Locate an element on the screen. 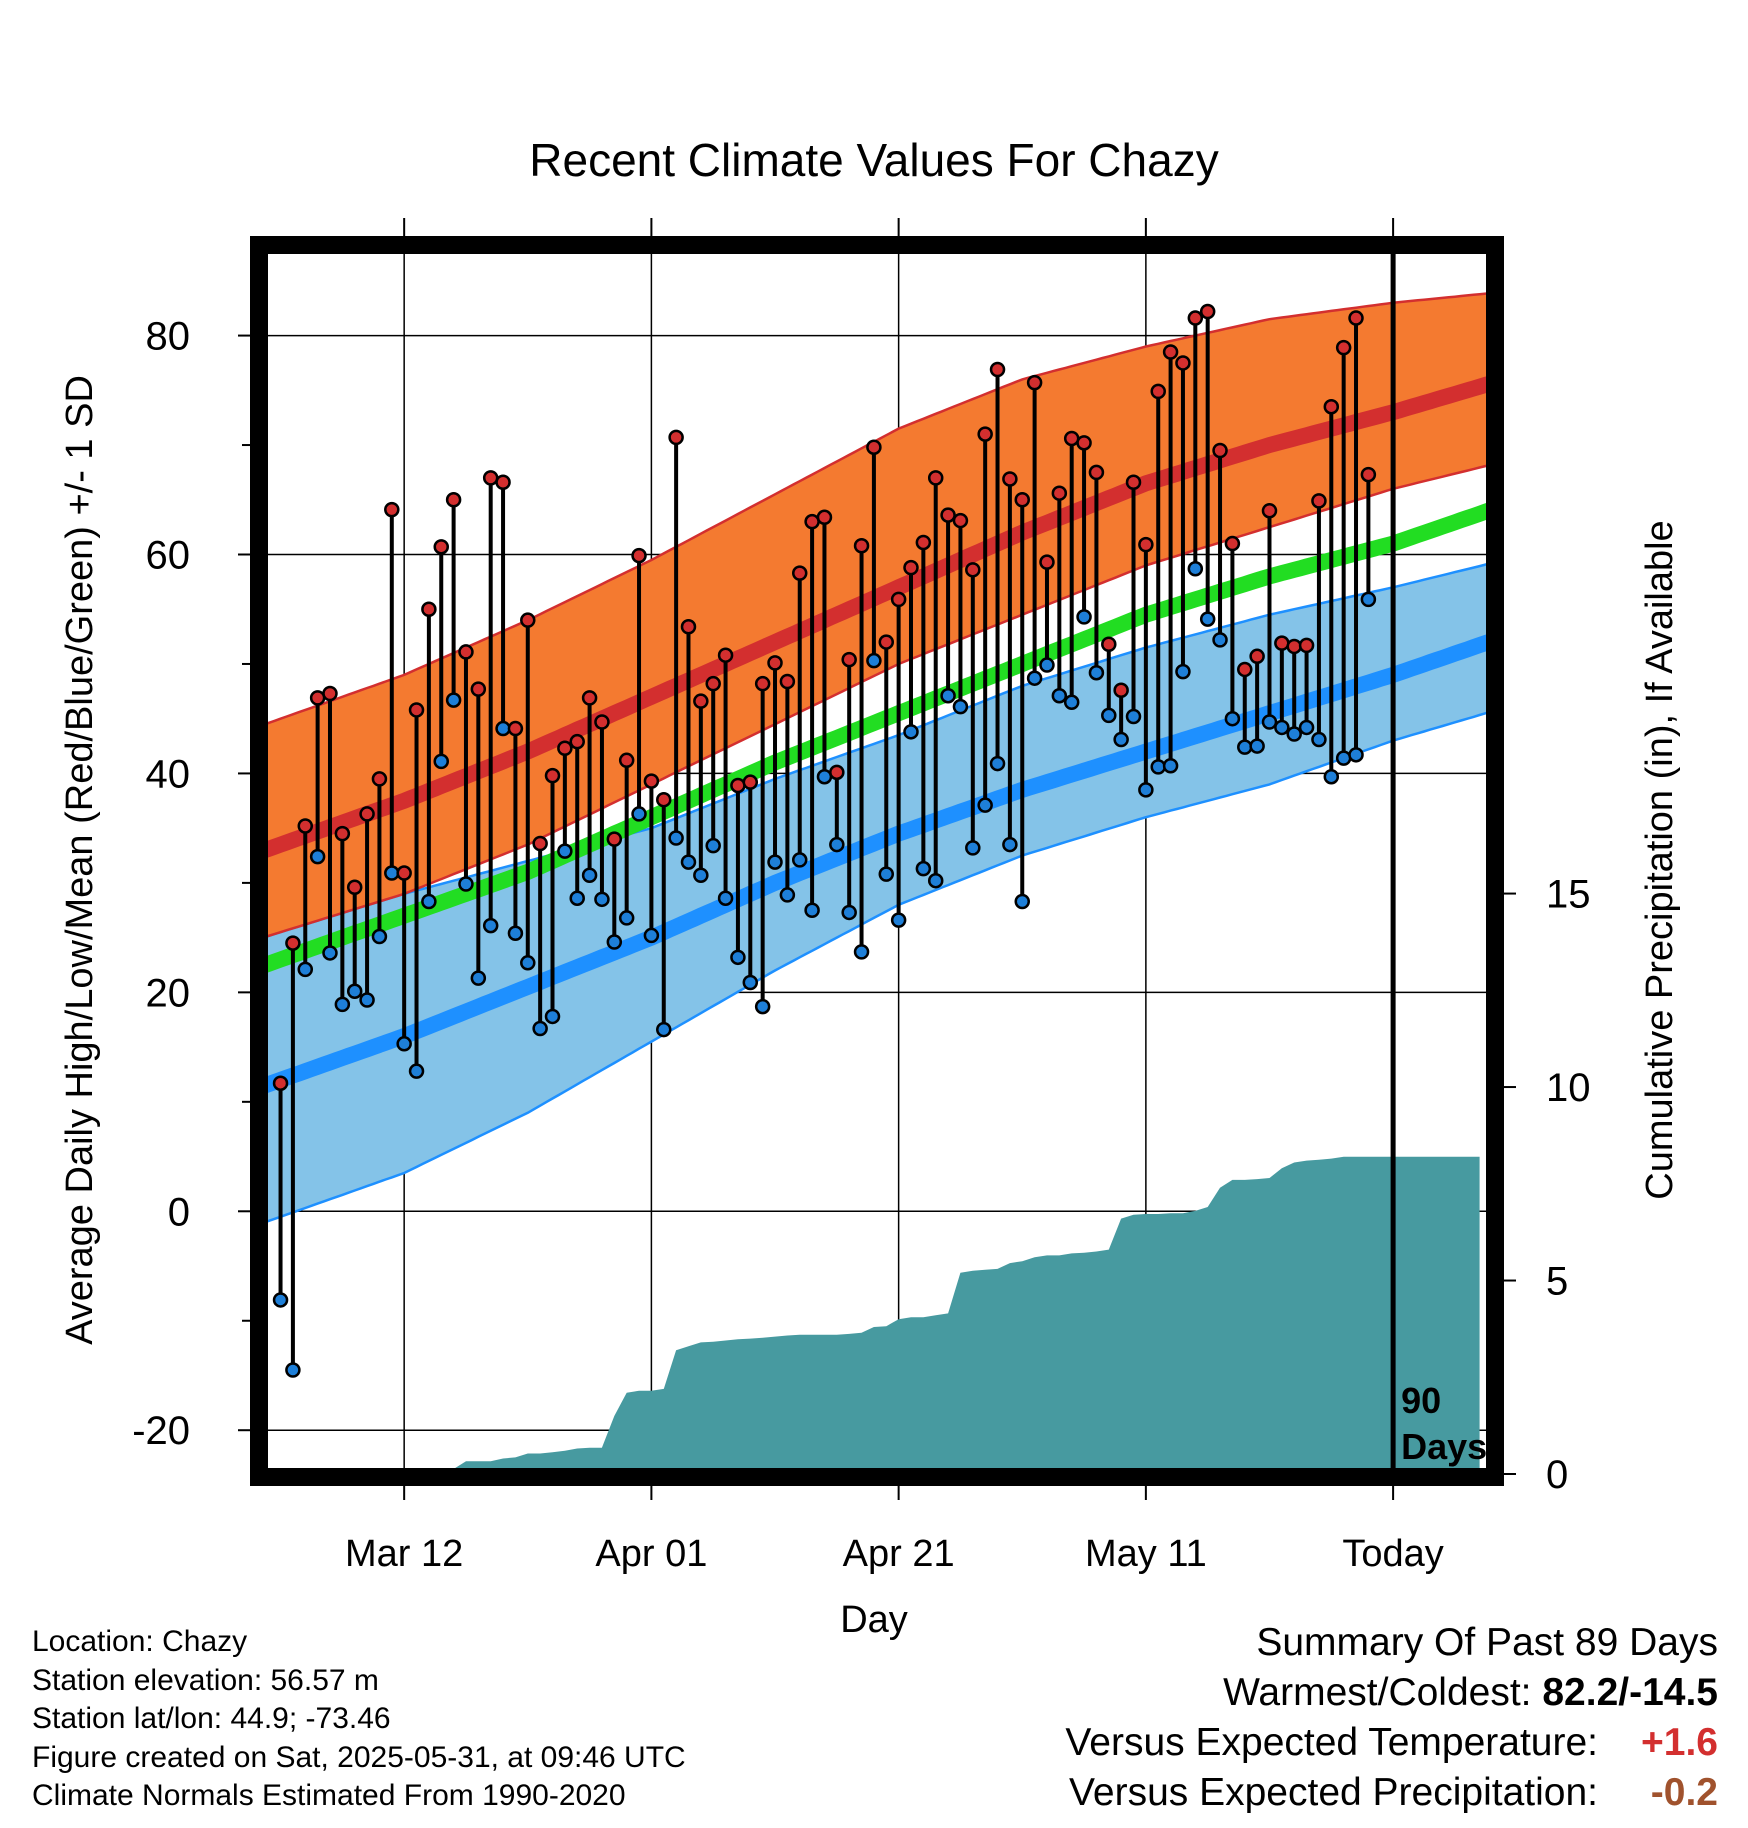 The width and height of the screenshot is (1748, 1828). y-tick-label: -20 is located at coordinates (161, 1431).